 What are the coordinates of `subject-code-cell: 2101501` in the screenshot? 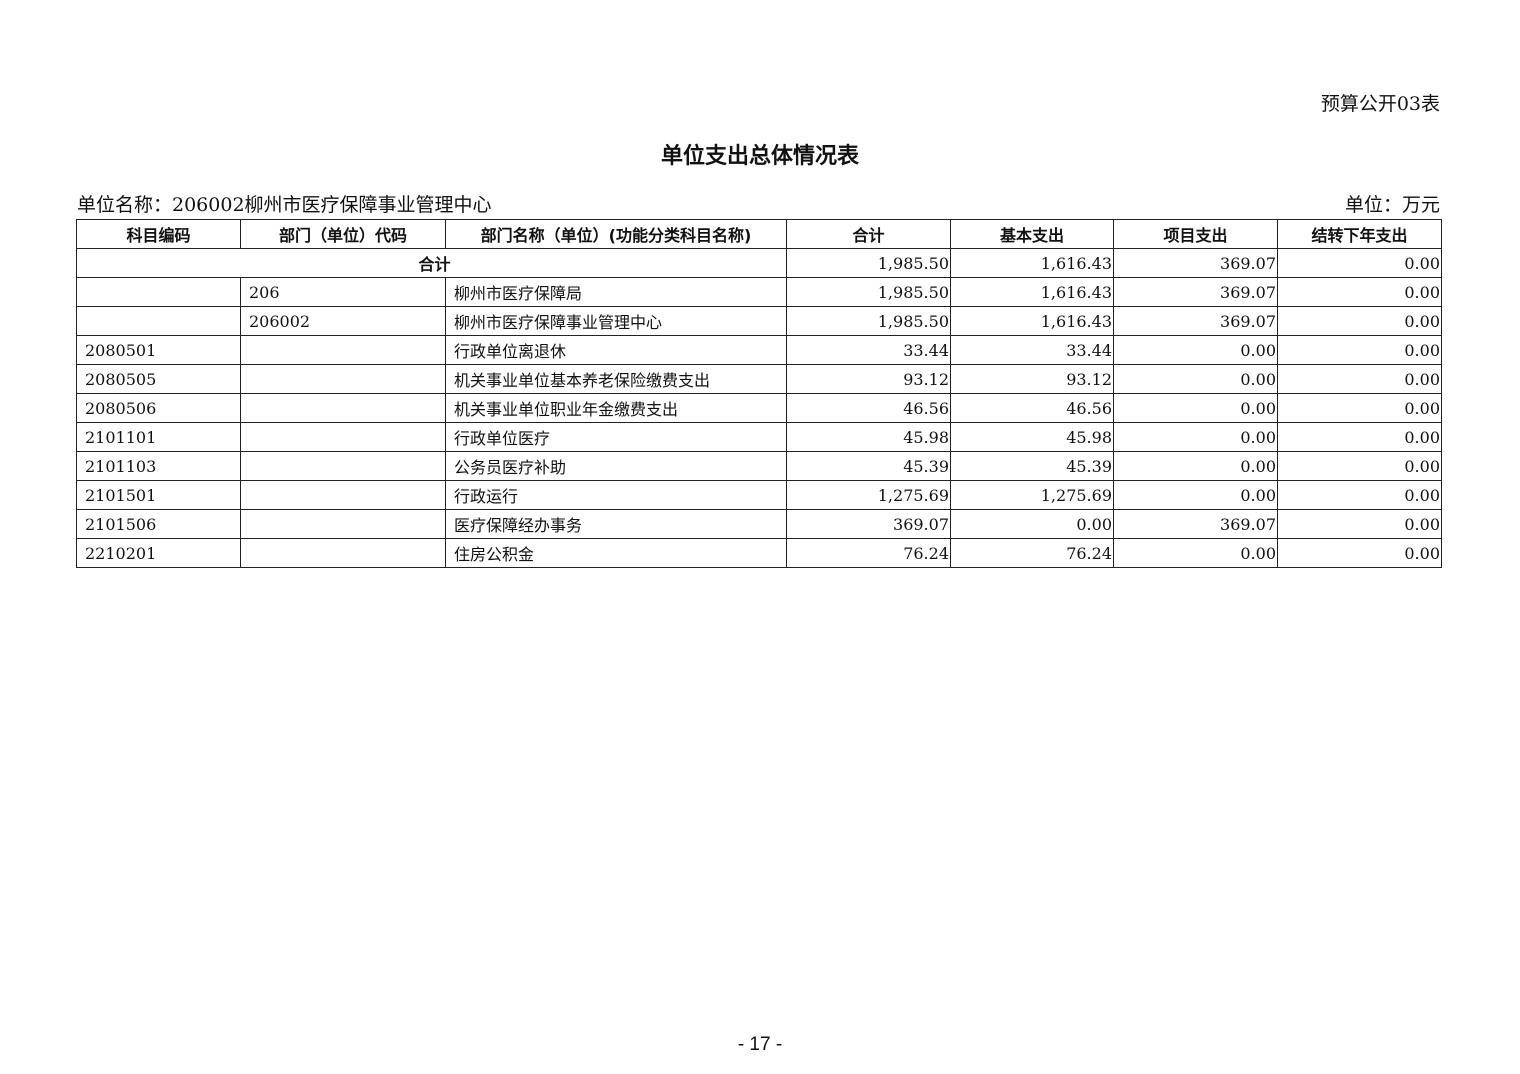 It's located at (158, 495).